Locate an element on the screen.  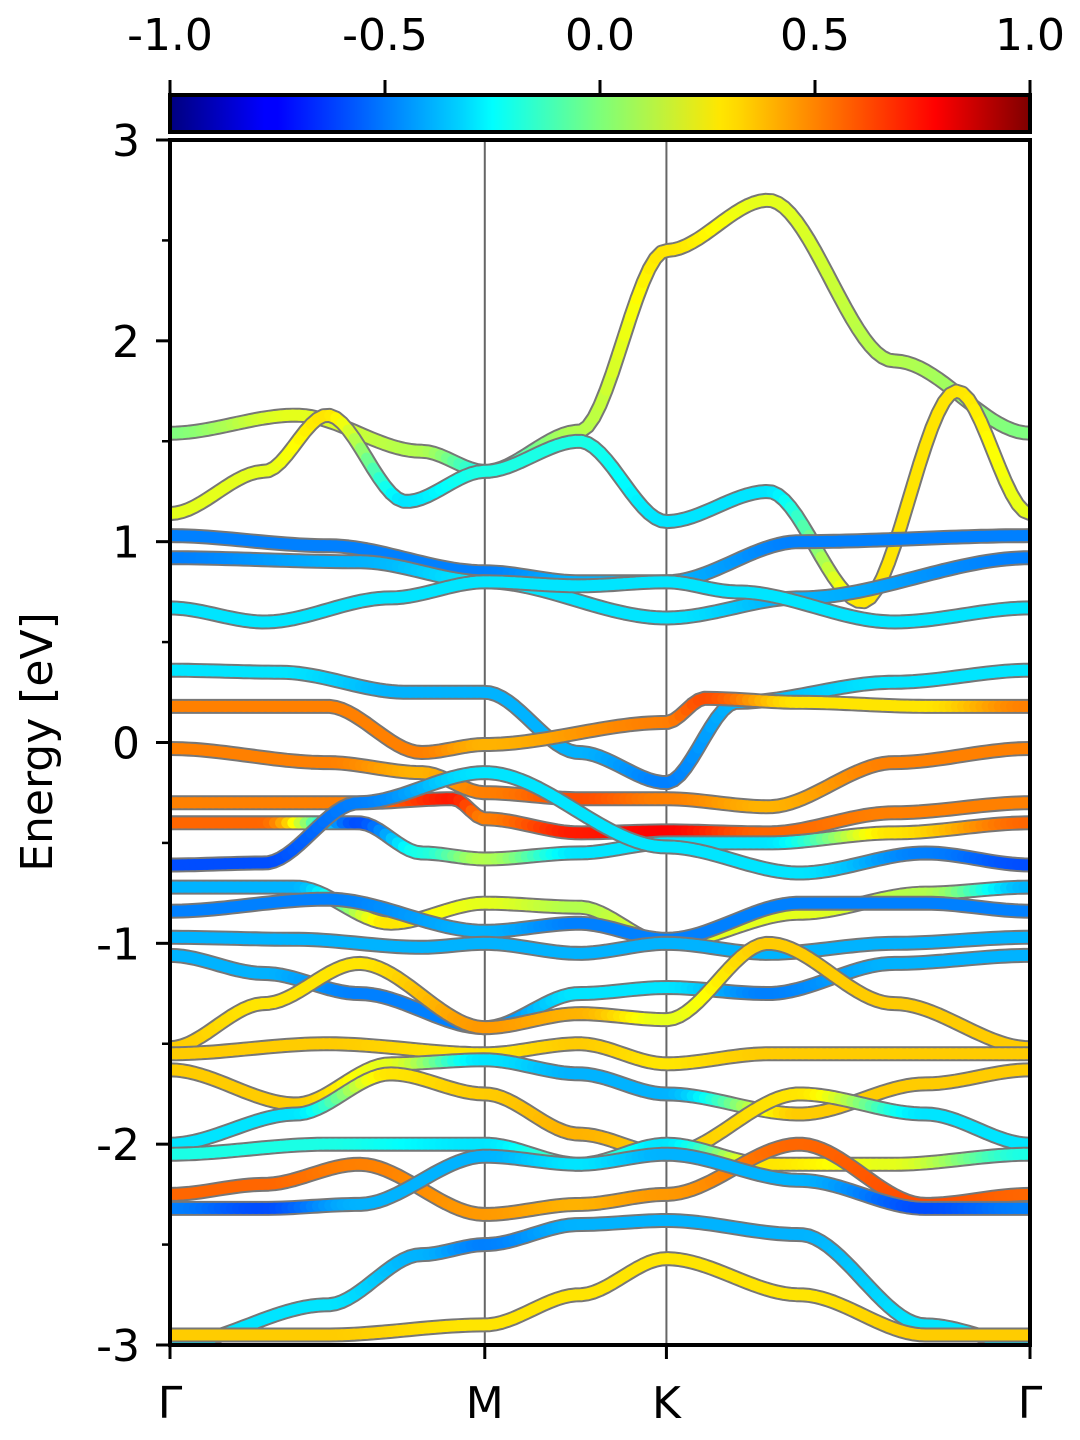
colorbar-tick-label: 1.0 is located at coordinates (1030, 35).